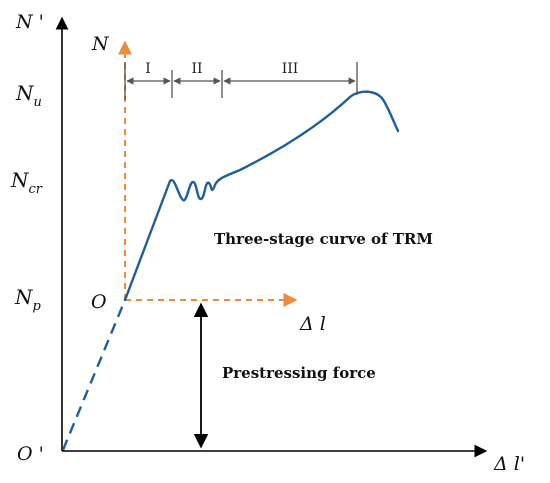 This screenshot has height=483, width=550. Describe the element at coordinates (29, 22) in the screenshot. I see `outer-y-axis-label: N '` at that location.